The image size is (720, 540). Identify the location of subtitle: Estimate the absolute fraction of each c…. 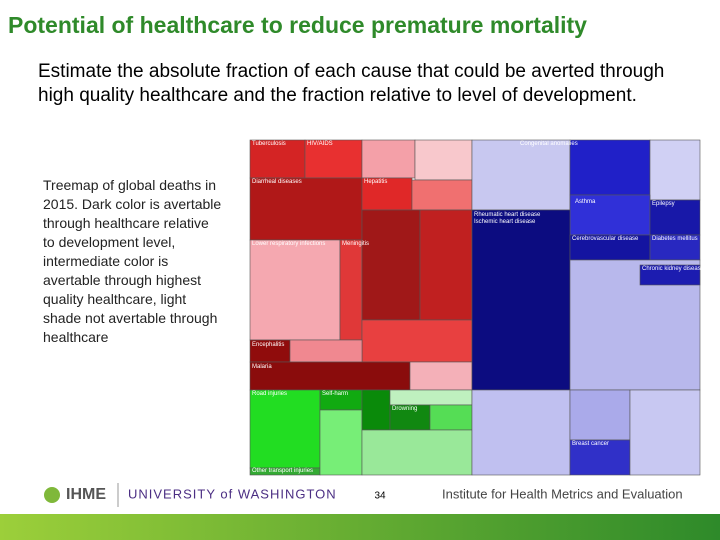
(351, 83).